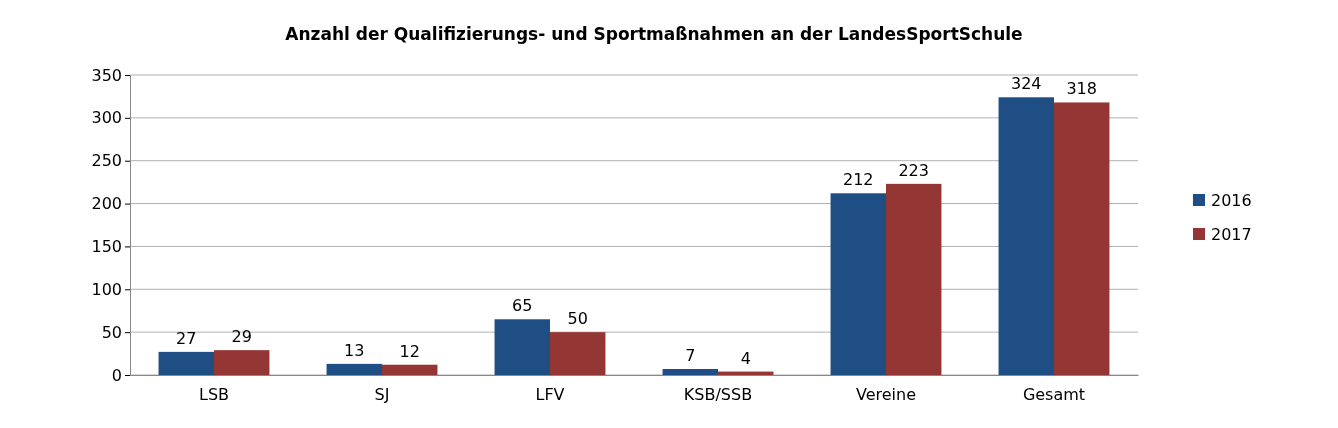 Image resolution: width=1338 pixels, height=428 pixels. What do you see at coordinates (577, 319) in the screenshot?
I see `data-label: 50` at bounding box center [577, 319].